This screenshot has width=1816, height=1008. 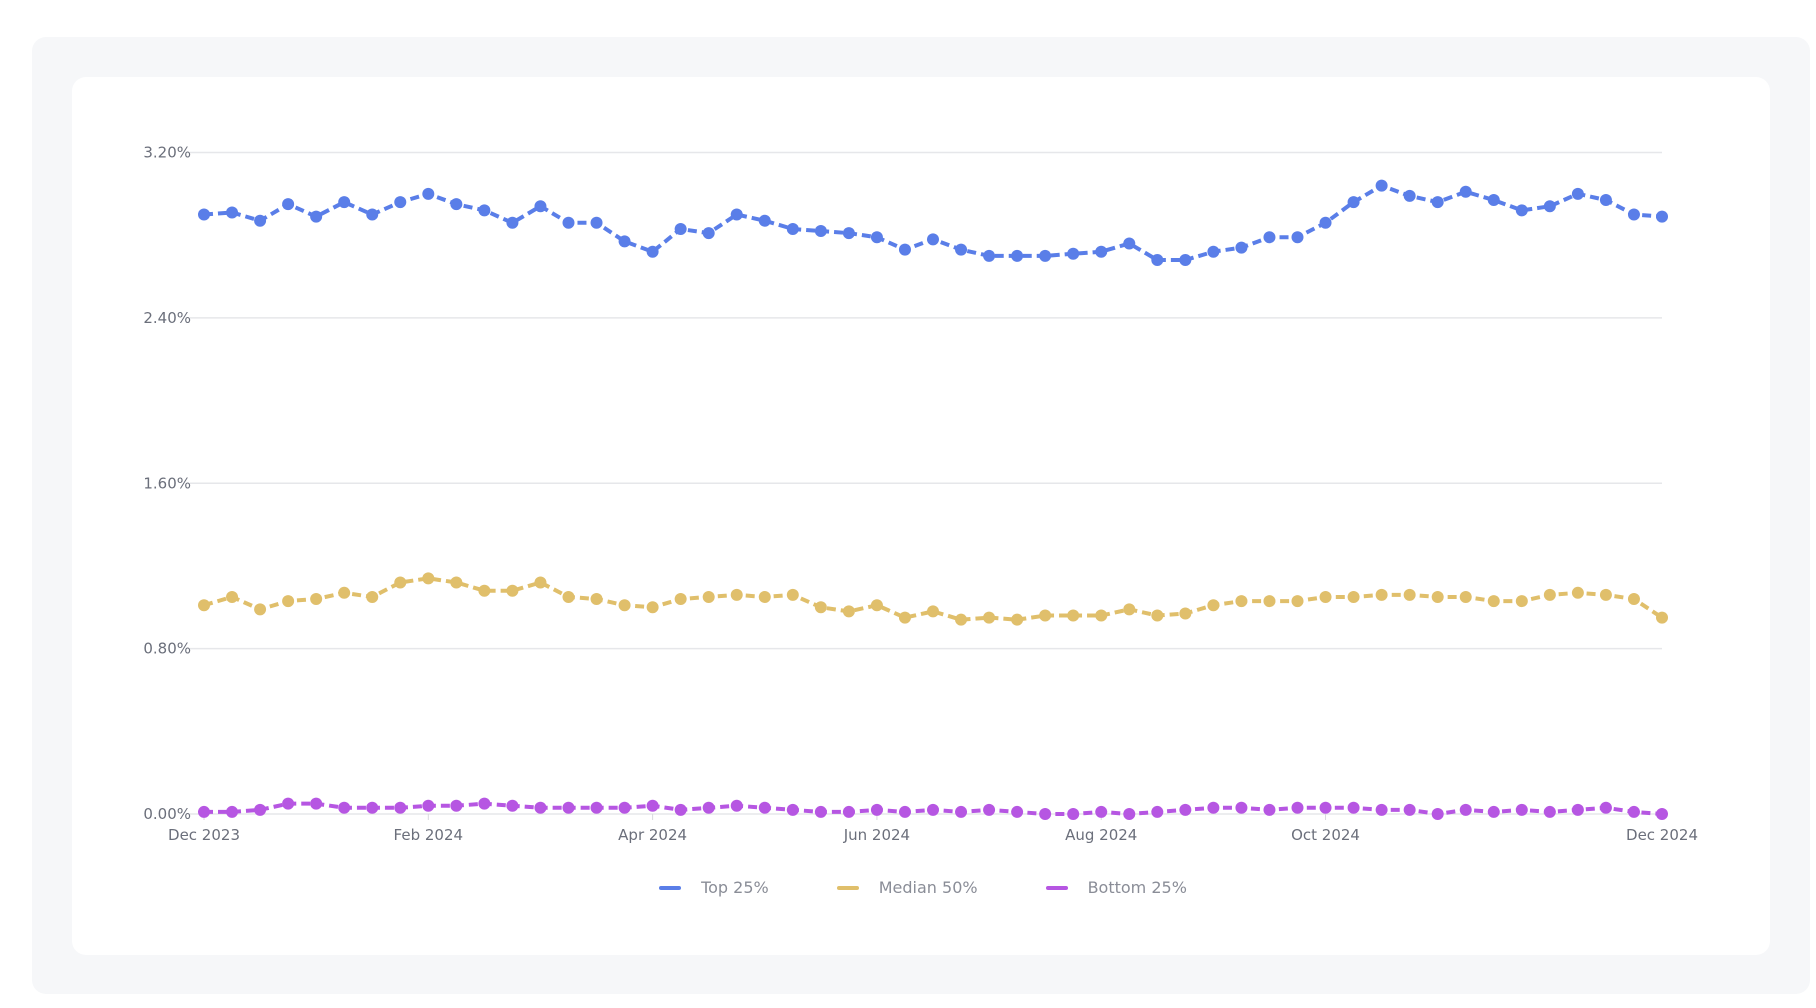 I want to click on legend: Top 25% Median 50% Bottom 25%, so click(x=908, y=887).